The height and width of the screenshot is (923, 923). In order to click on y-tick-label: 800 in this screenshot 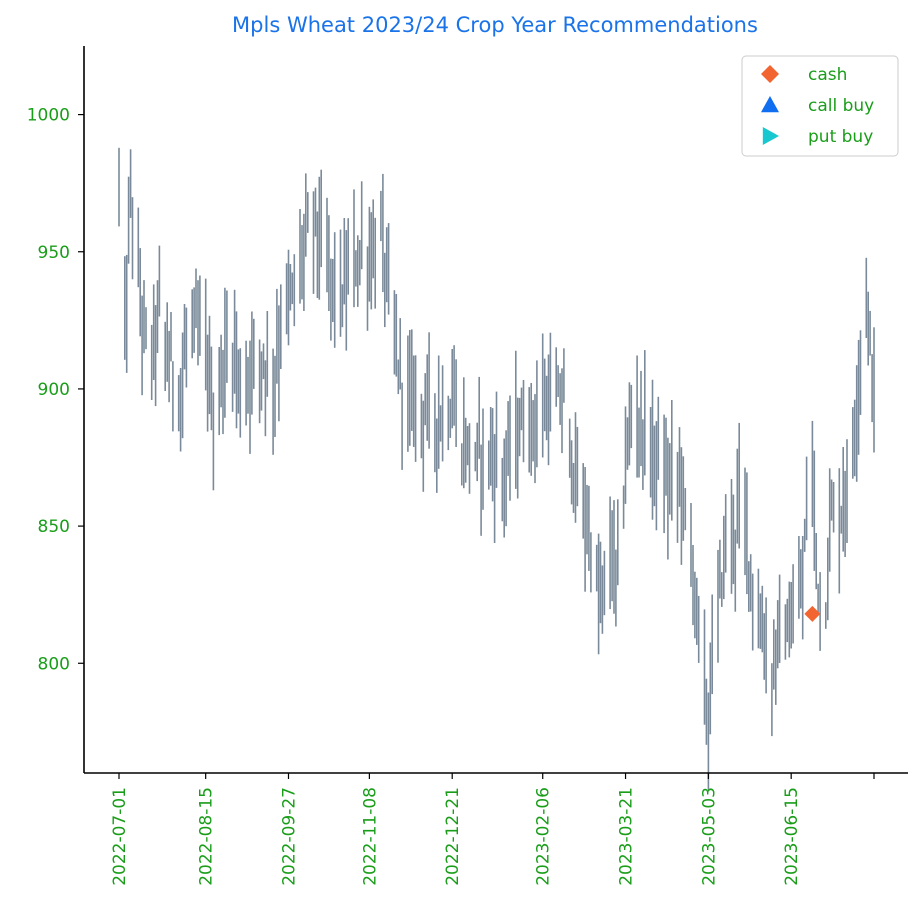, I will do `click(54, 664)`.